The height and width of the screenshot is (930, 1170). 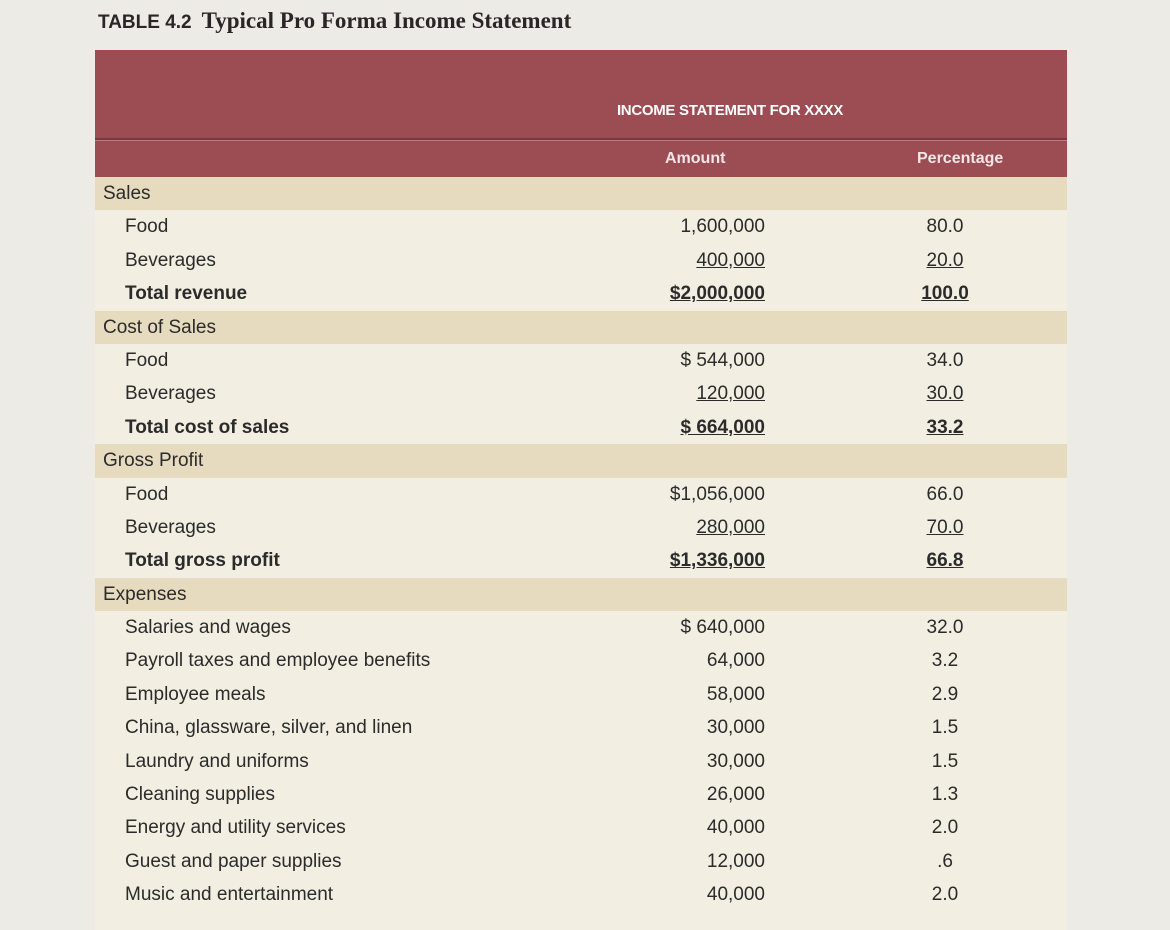 I want to click on percentage-cell: 30.0, so click(x=945, y=394).